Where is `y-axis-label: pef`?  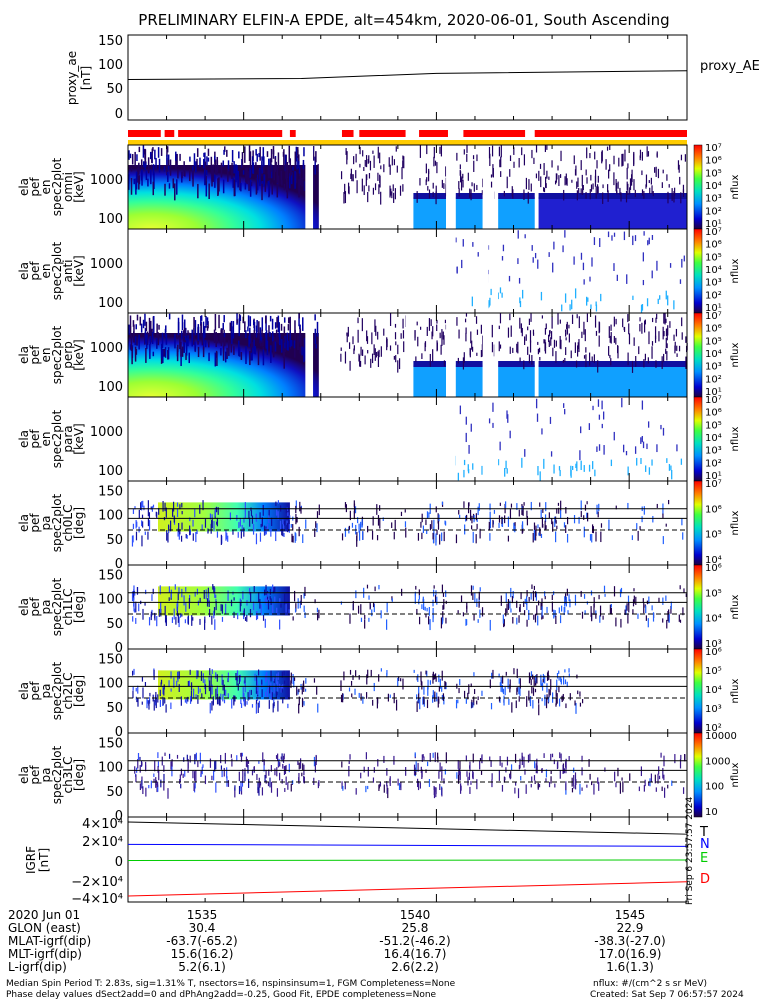 y-axis-label: pef is located at coordinates (35, 775).